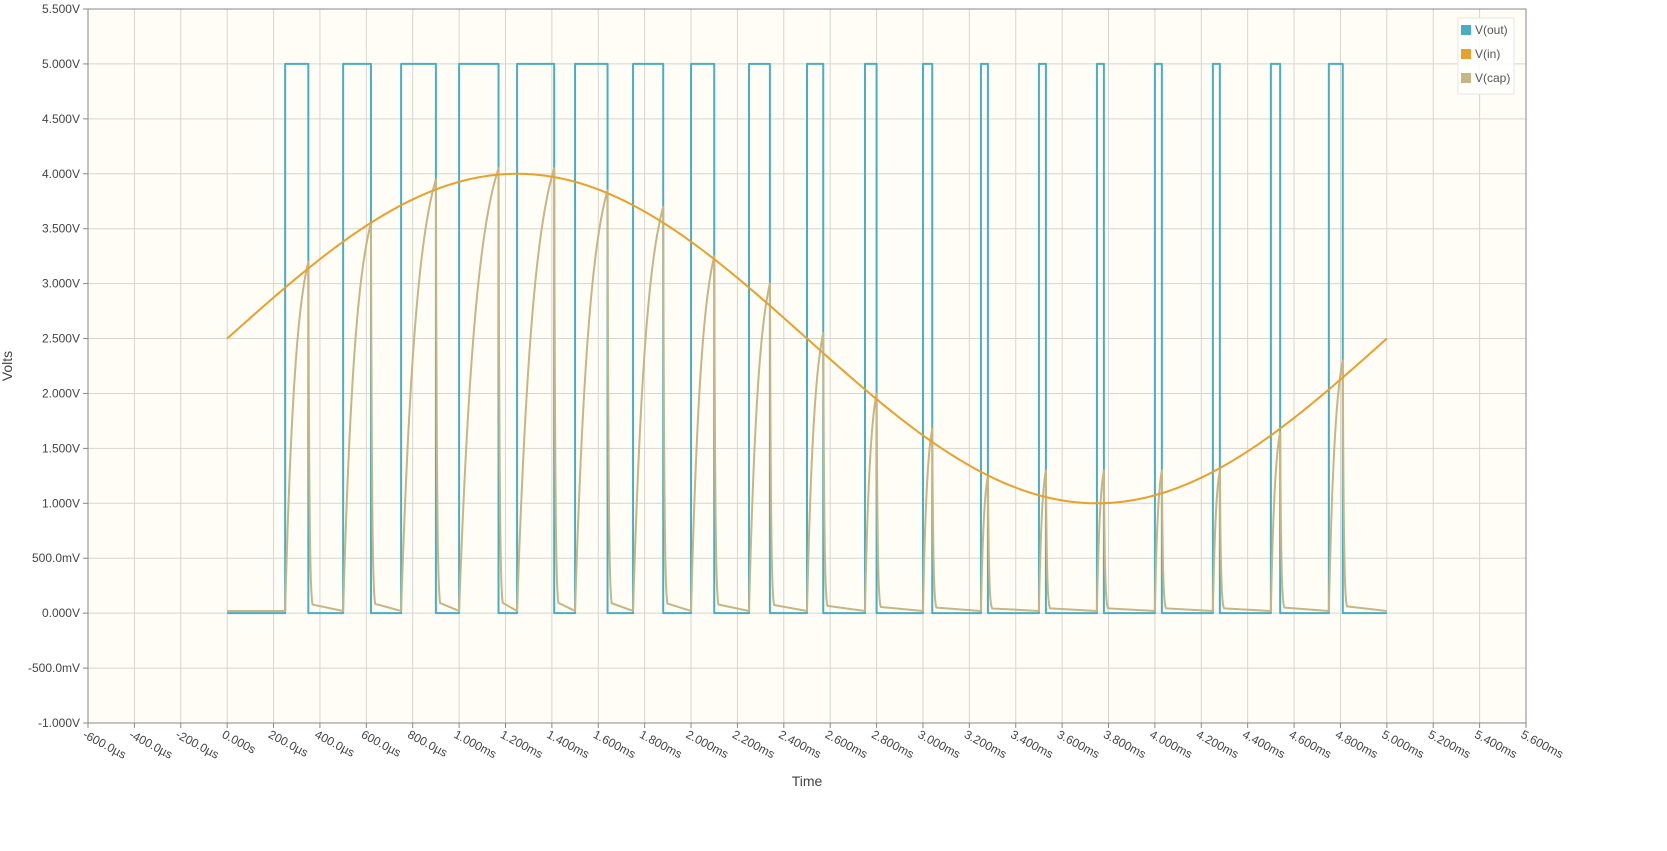 The image size is (1667, 851). I want to click on x-tick-label: 2.600ms, so click(846, 744).